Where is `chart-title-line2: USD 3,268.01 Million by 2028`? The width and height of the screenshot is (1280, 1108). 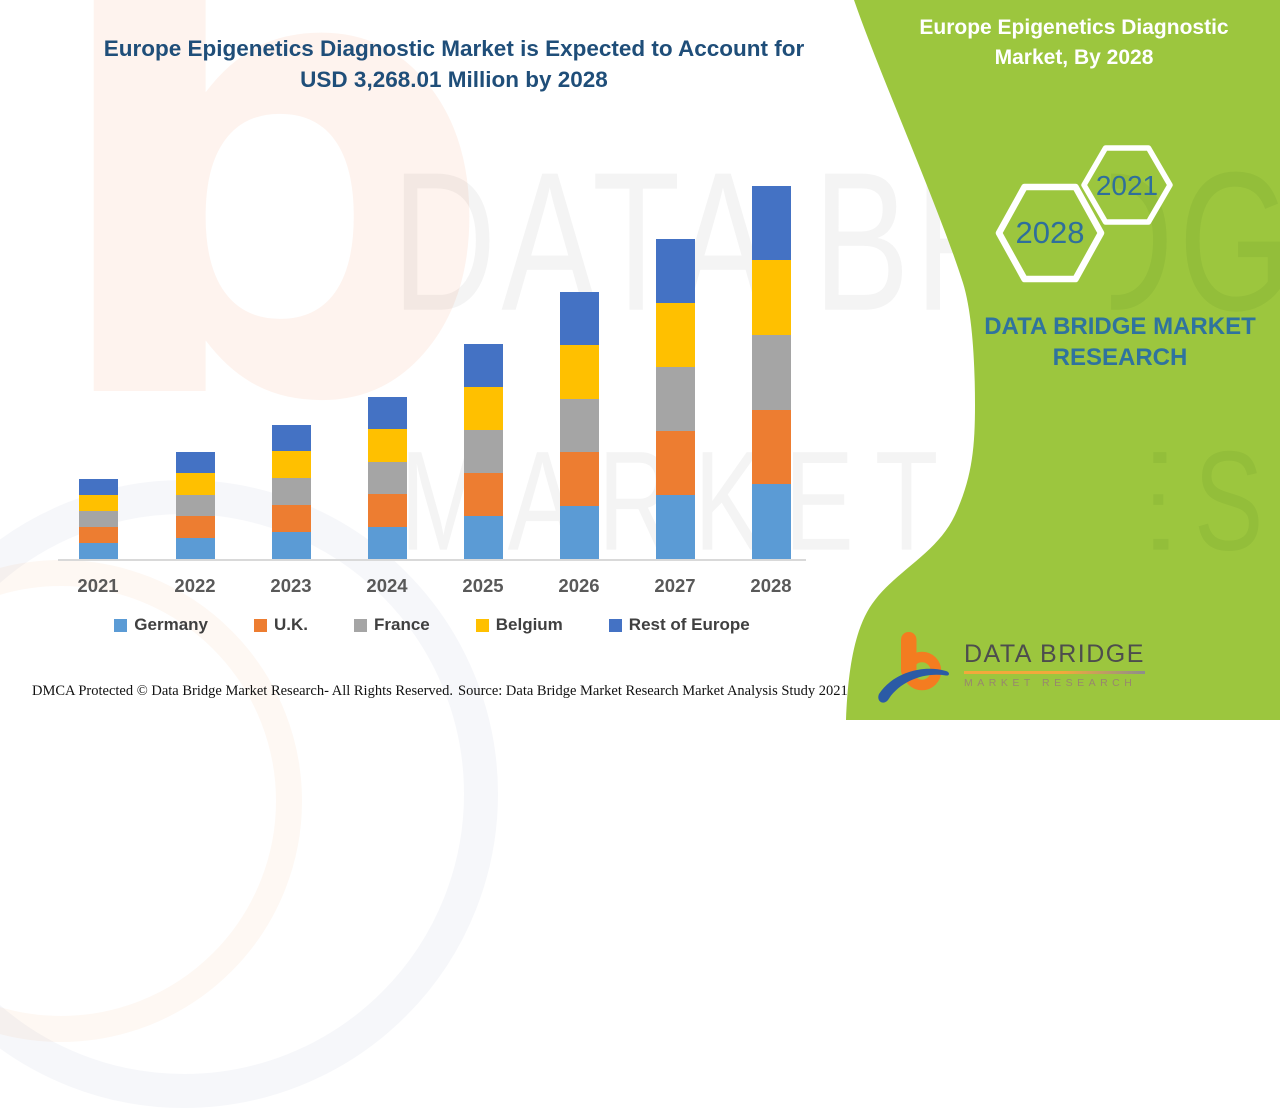 chart-title-line2: USD 3,268.01 Million by 2028 is located at coordinates (454, 79).